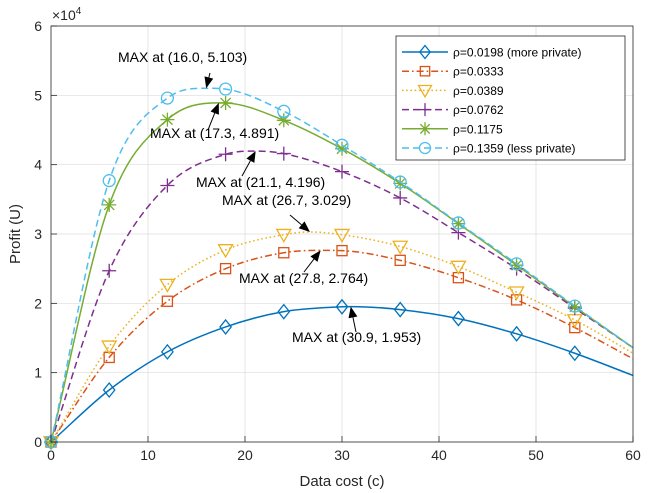 This screenshot has height=493, width=658. What do you see at coordinates (453, 72) in the screenshot?
I see `legend-entry: ρ=0.0333` at bounding box center [453, 72].